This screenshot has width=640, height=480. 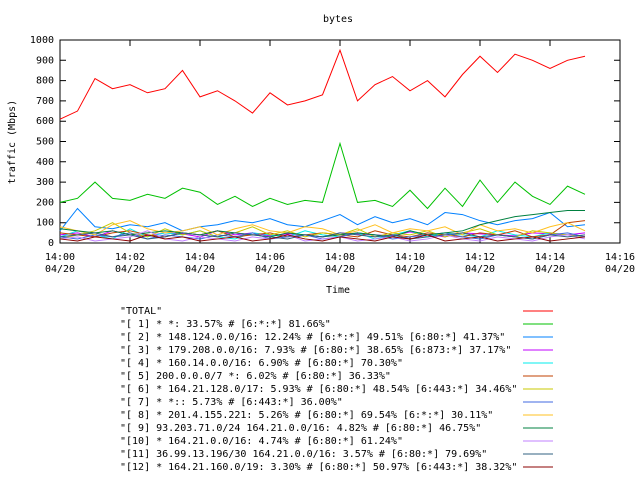 What do you see at coordinates (45, 182) in the screenshot?
I see `y-tick-label: 300` at bounding box center [45, 182].